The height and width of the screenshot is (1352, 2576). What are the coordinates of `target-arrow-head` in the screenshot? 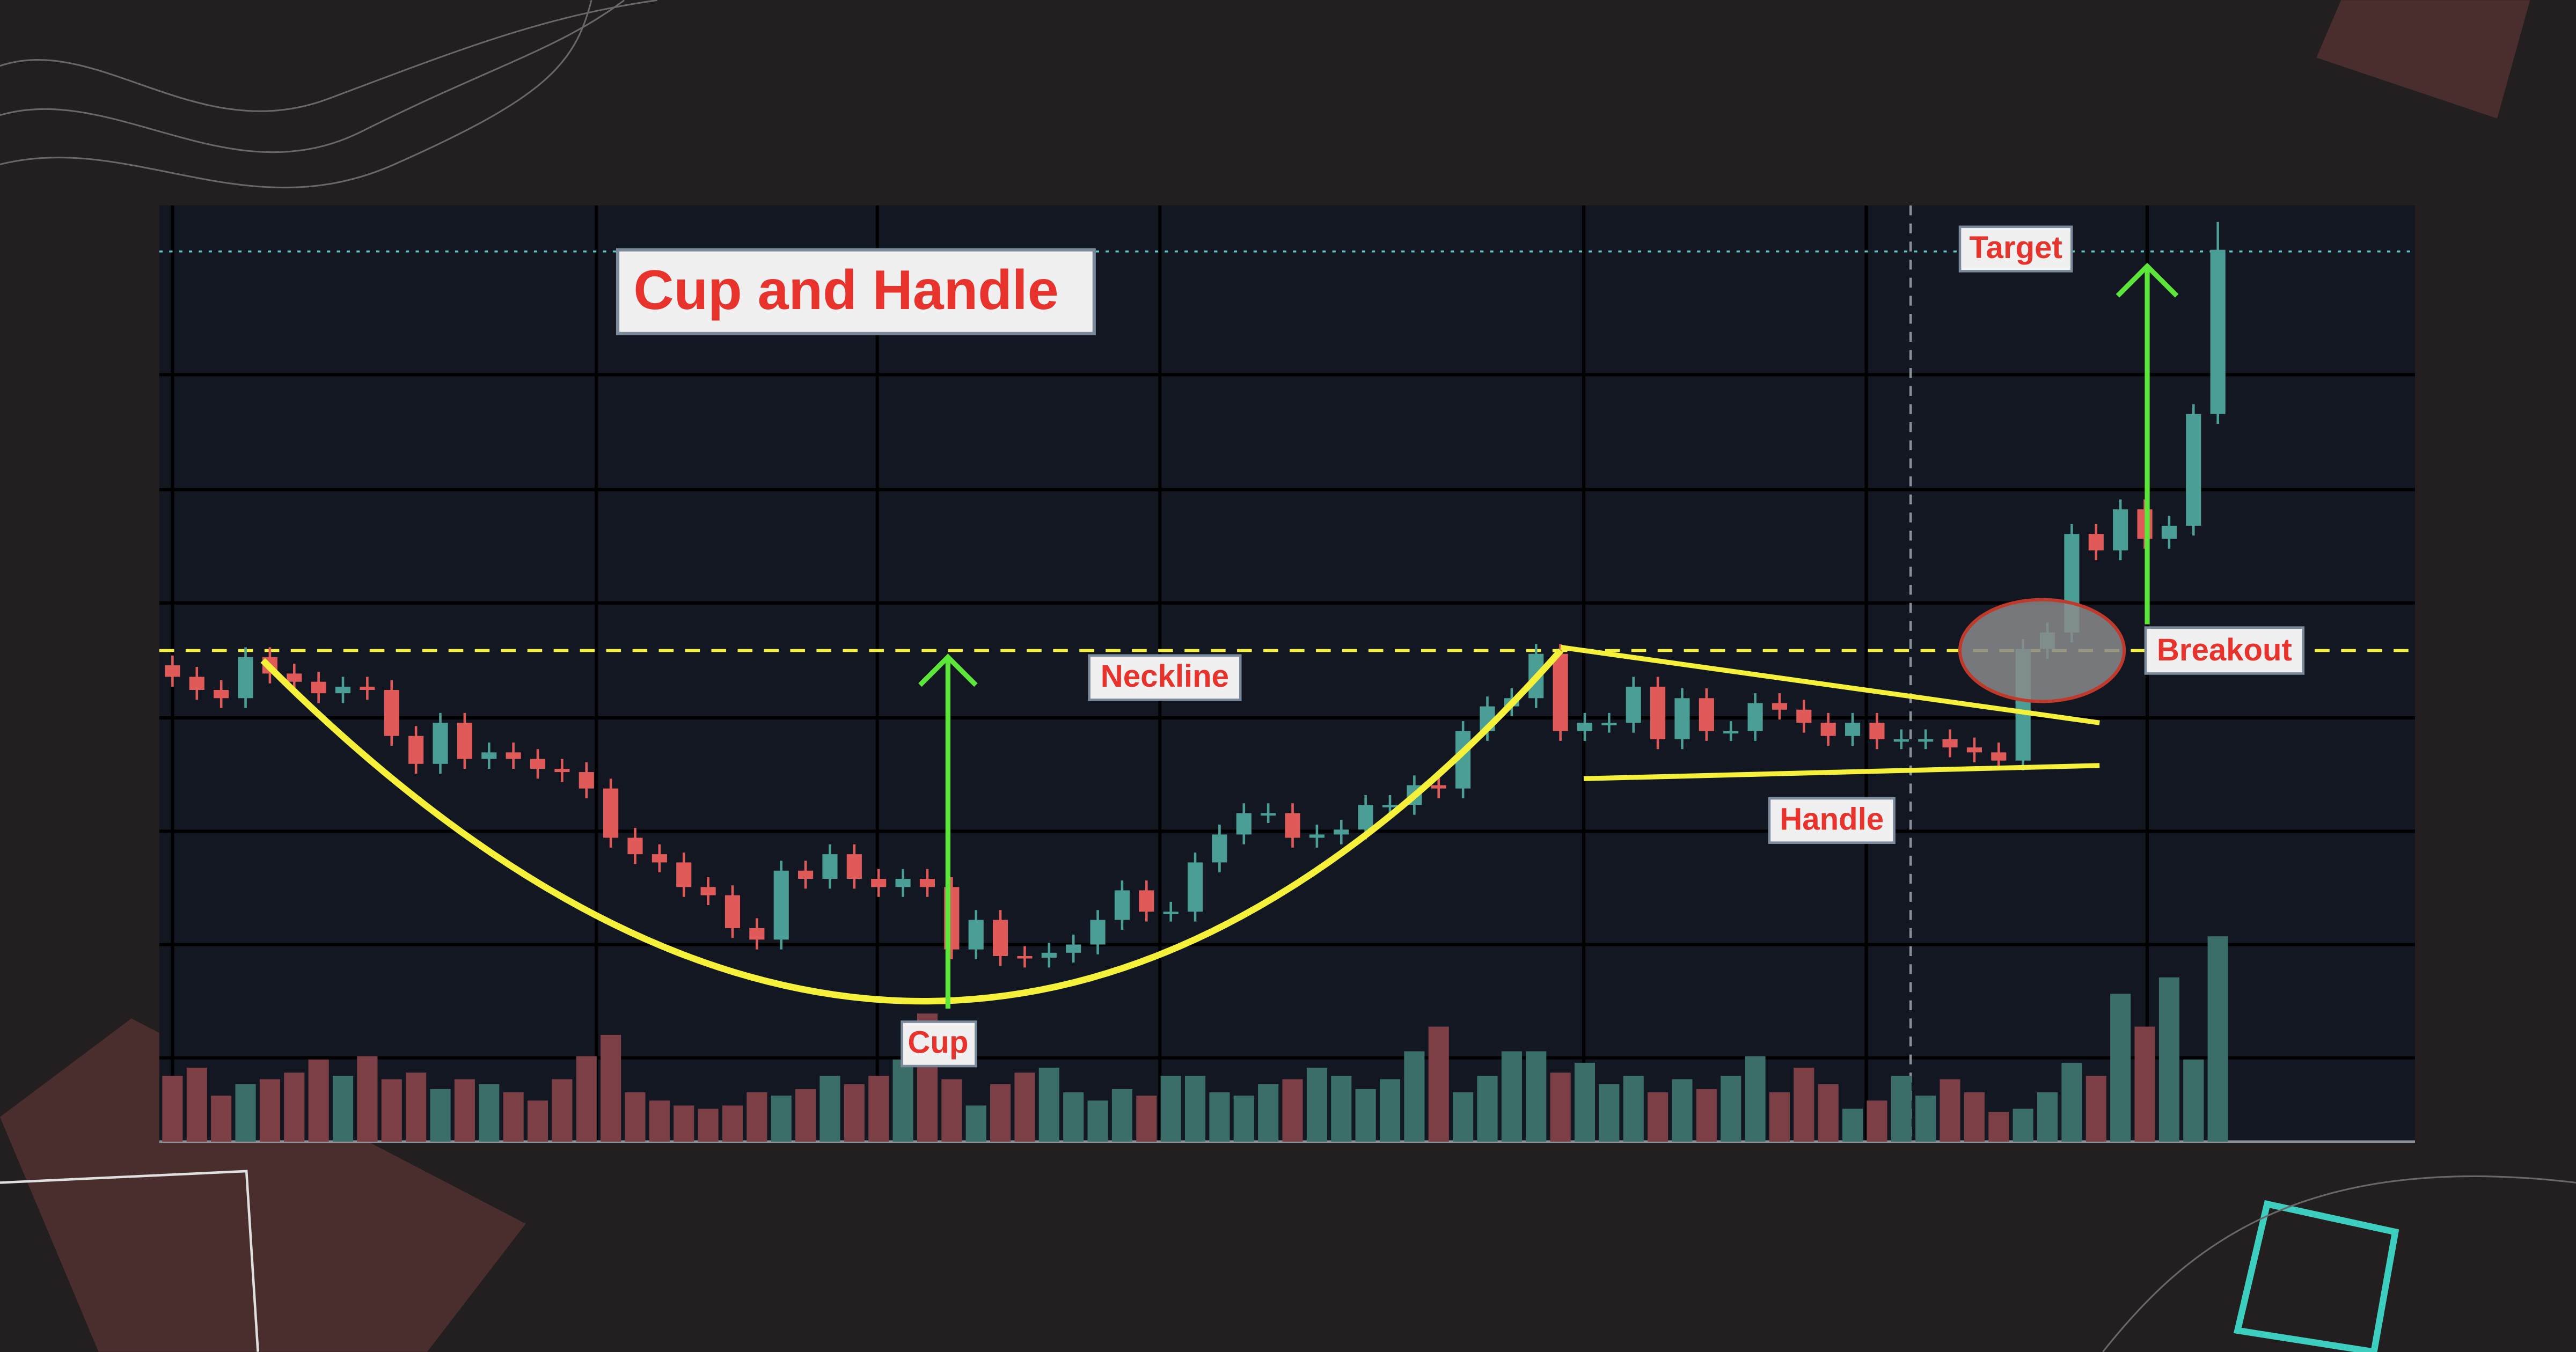 It's located at (2147, 280).